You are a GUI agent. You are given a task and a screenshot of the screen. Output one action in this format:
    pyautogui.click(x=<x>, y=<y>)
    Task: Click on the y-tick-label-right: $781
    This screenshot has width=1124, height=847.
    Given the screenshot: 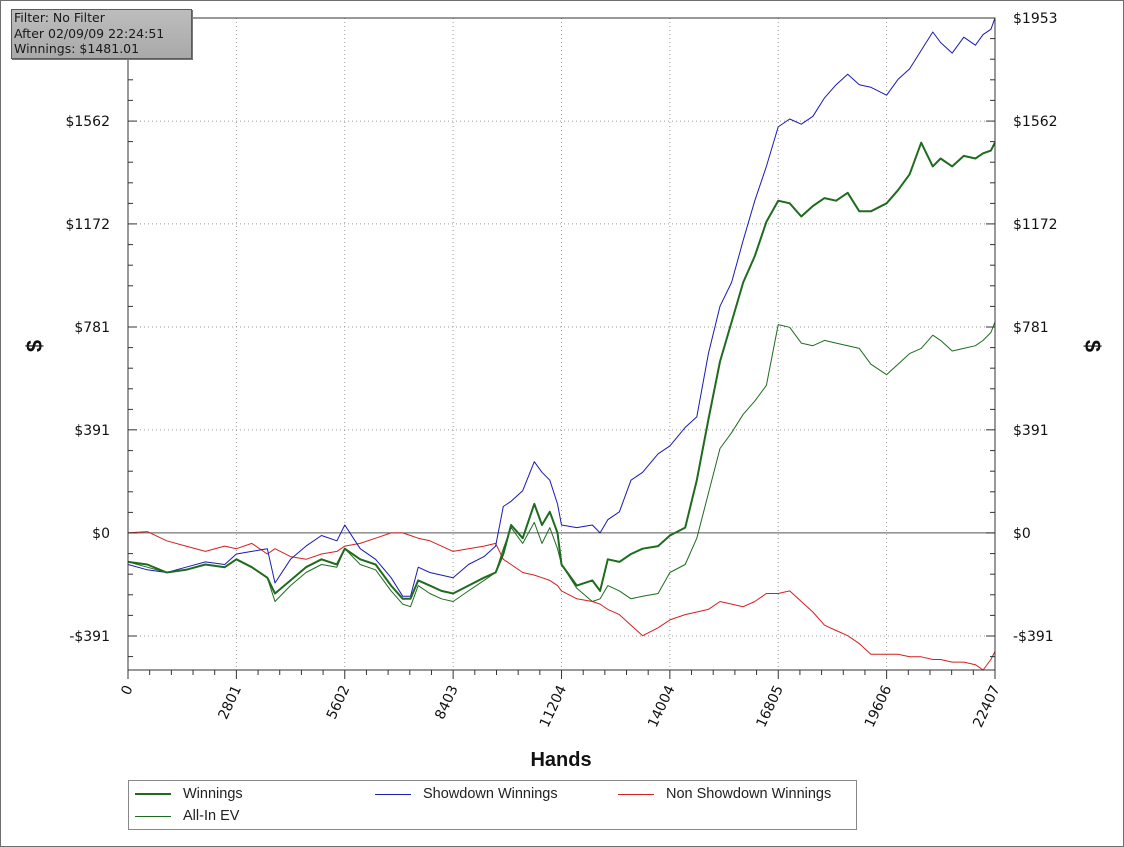 What is the action you would take?
    pyautogui.click(x=1031, y=328)
    